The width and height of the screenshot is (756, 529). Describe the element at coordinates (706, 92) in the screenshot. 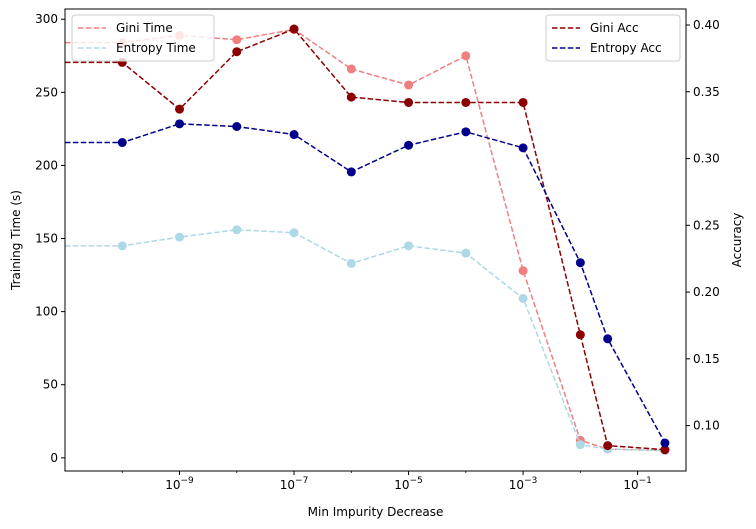

I see `y-right-tick-label: 0.35` at that location.